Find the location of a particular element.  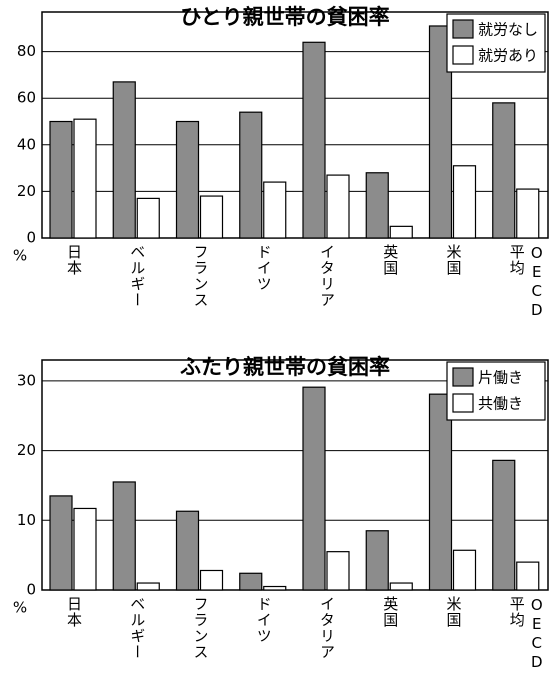

legend-label: 共働き is located at coordinates (500, 404).